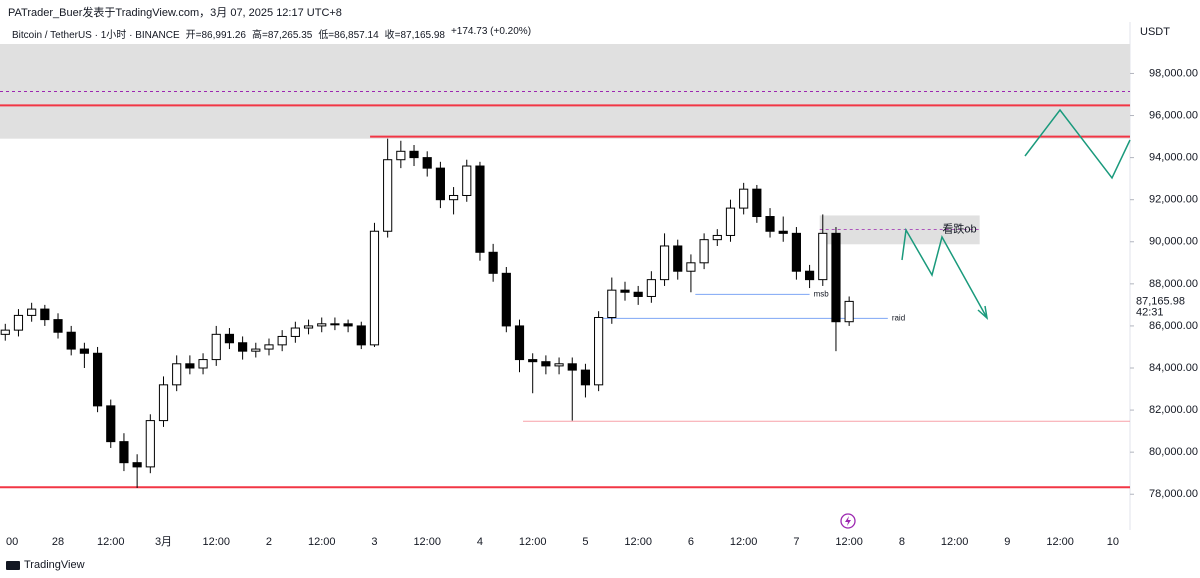  I want to click on y-tick-label: 80,000.00, so click(1173, 452).